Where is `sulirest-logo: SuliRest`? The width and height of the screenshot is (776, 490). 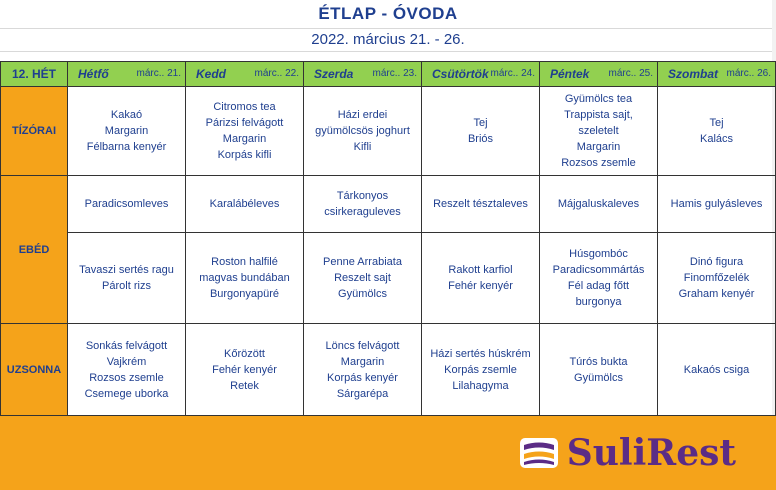 sulirest-logo: SuliRest is located at coordinates (627, 453).